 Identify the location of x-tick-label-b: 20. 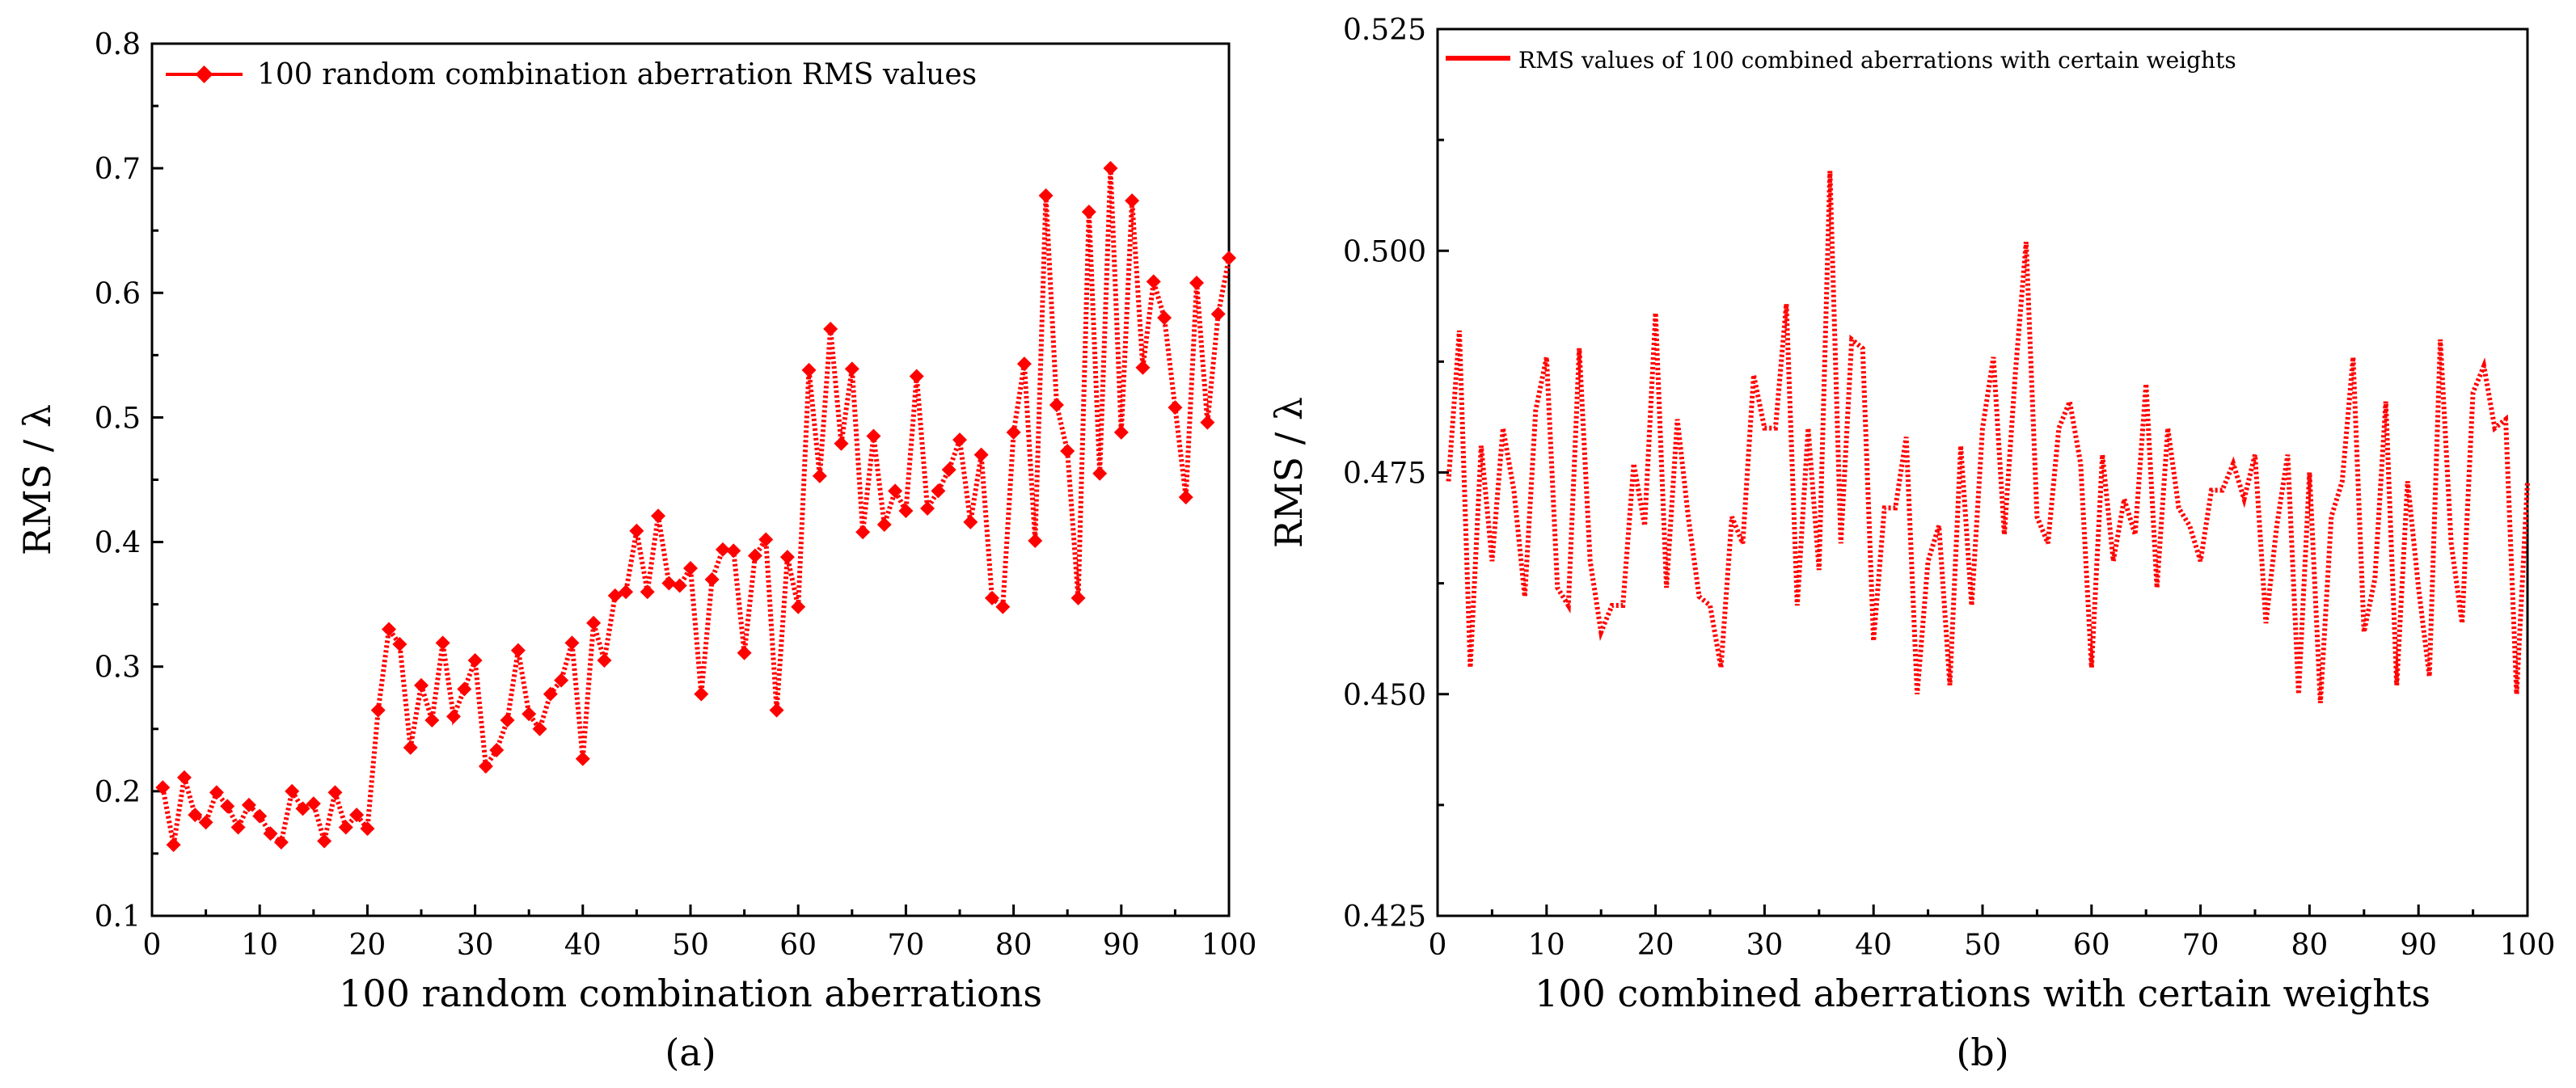
(1655, 945).